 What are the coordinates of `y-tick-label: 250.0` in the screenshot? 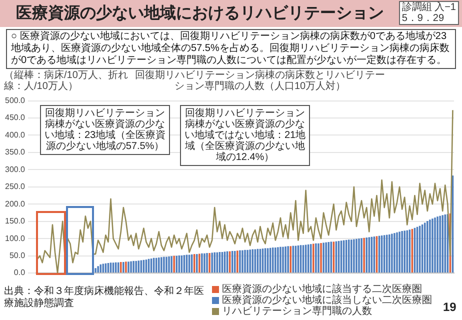 It's located at (15, 187).